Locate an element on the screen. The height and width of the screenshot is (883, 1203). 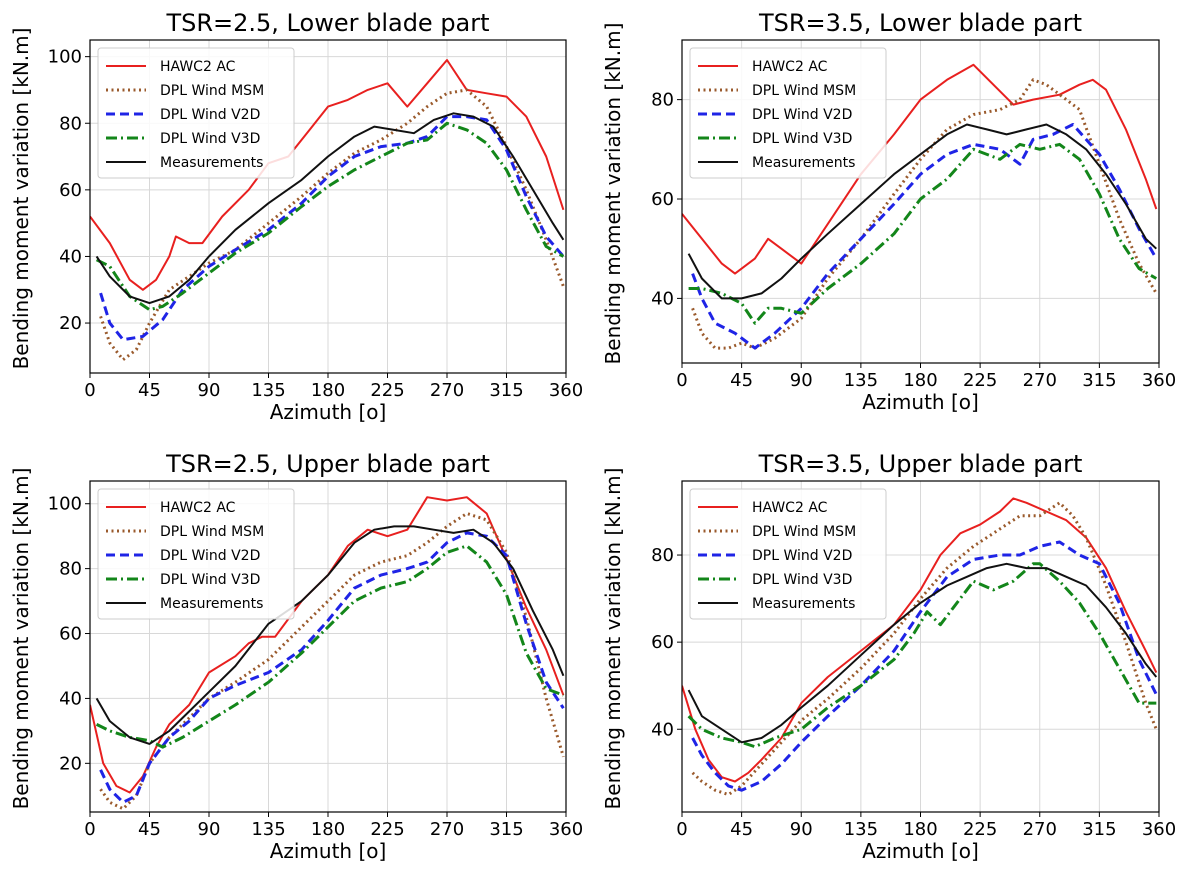
chart-title: TSR=3.5, Upper blade part is located at coordinates (920, 464).